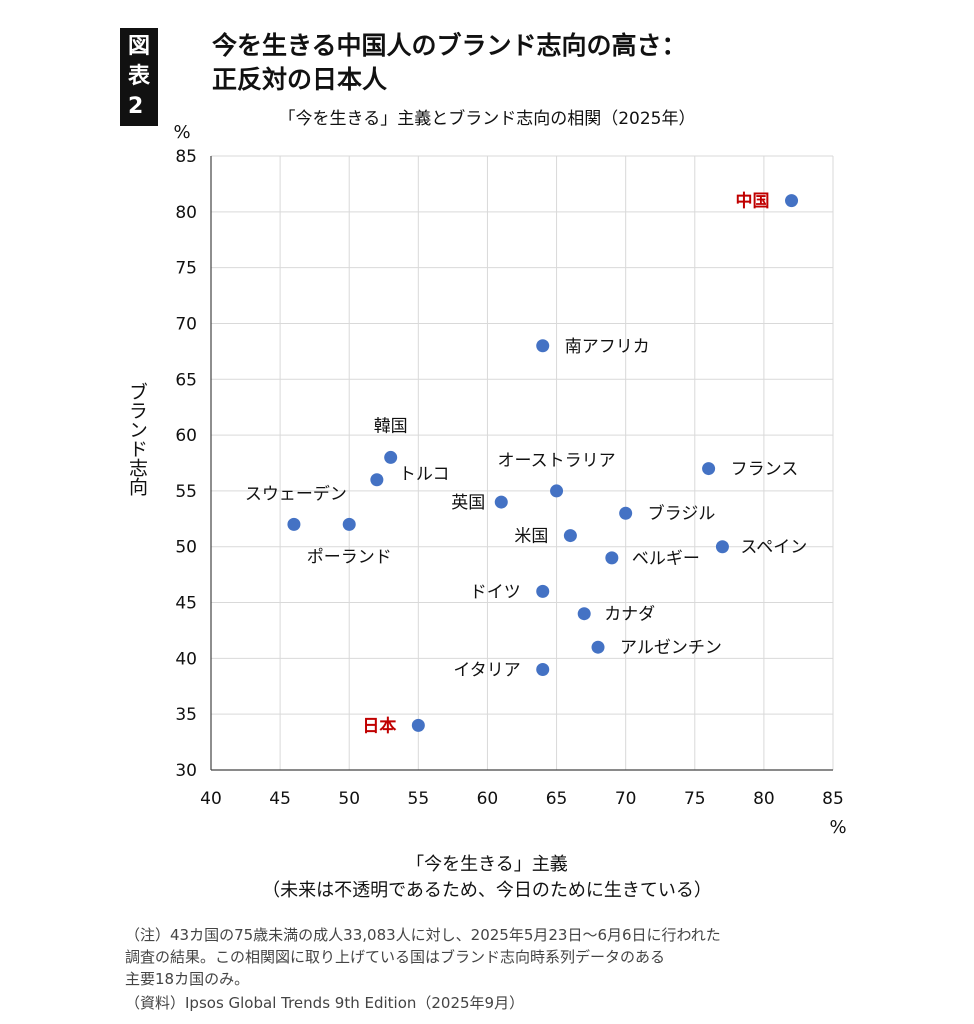  What do you see at coordinates (557, 799) in the screenshot?
I see `x-tick-label: 65` at bounding box center [557, 799].